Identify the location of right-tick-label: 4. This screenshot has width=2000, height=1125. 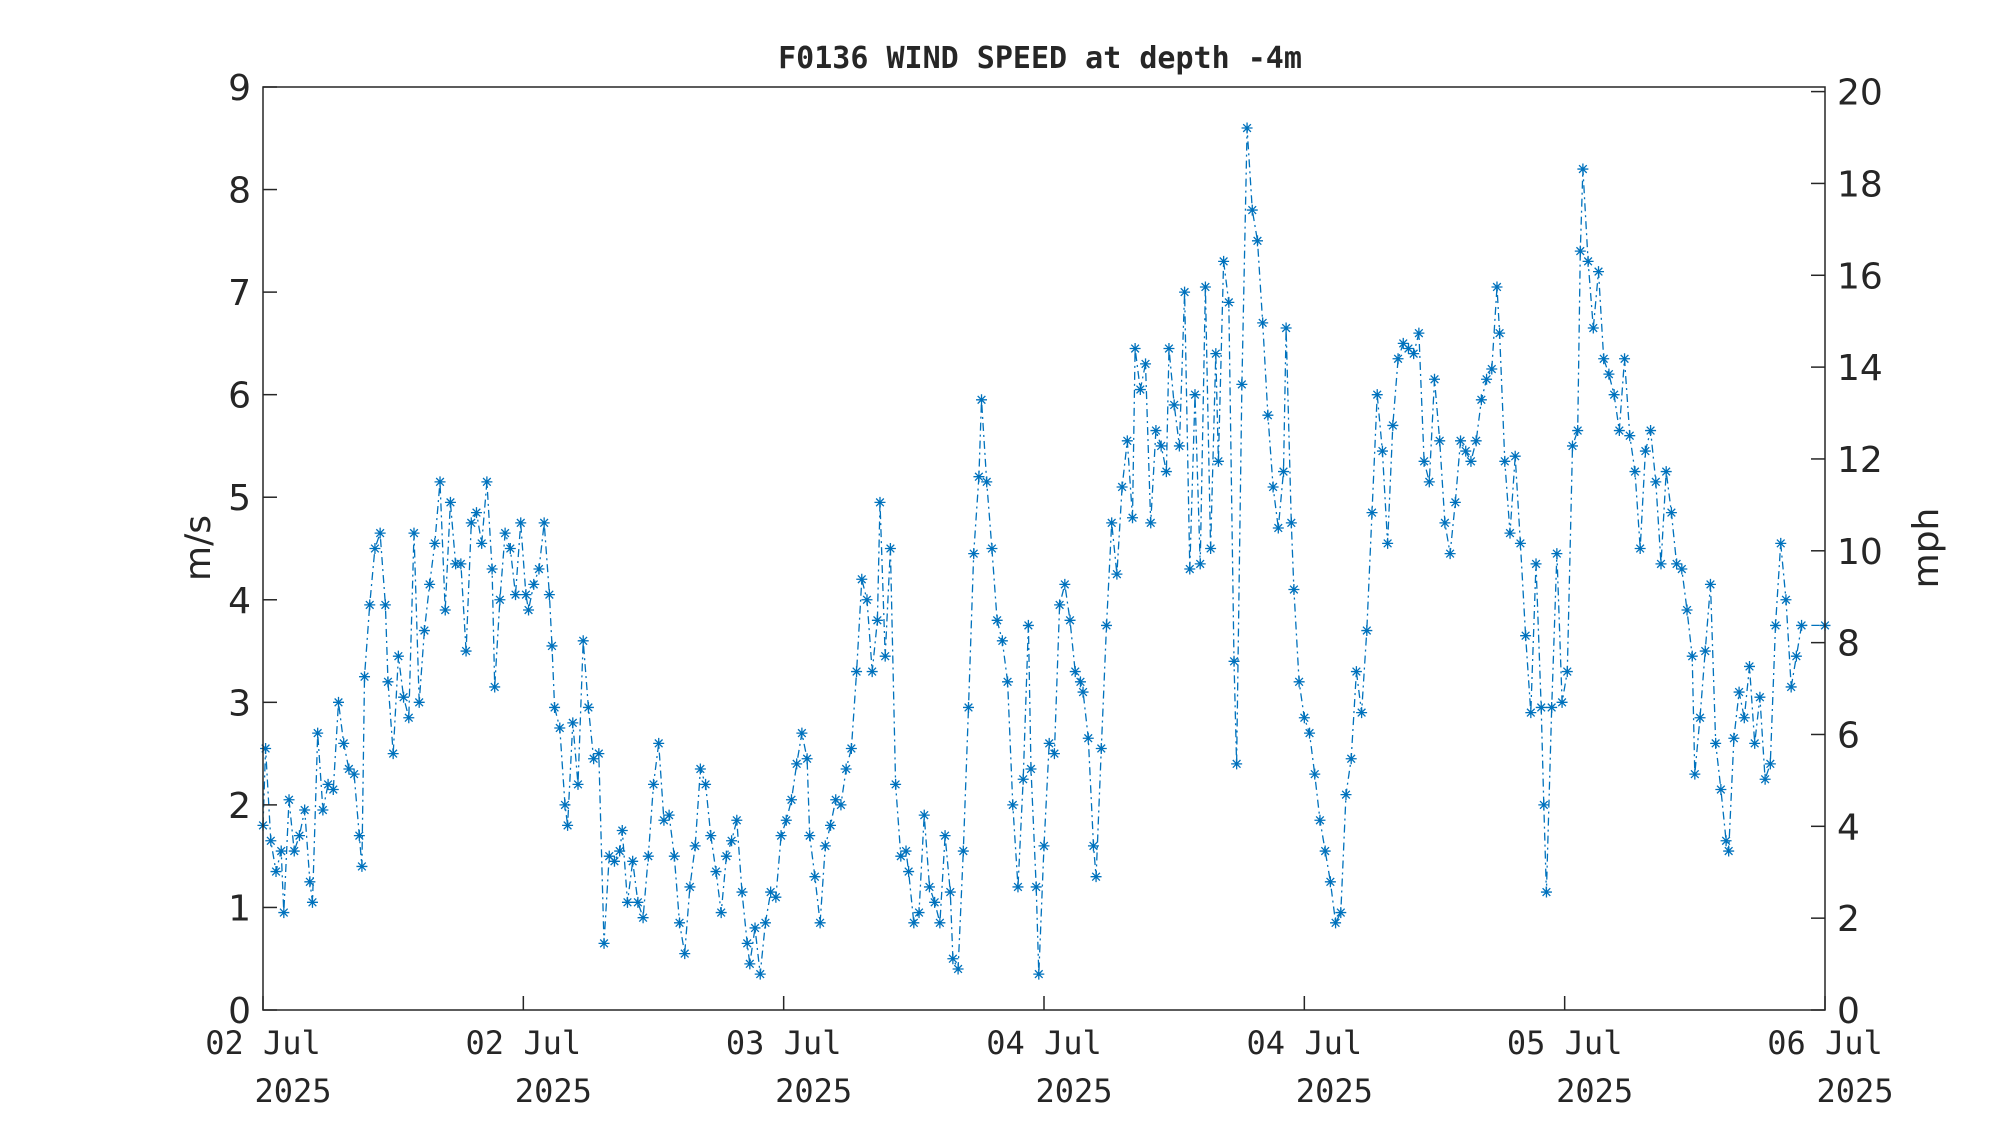
(1848, 827).